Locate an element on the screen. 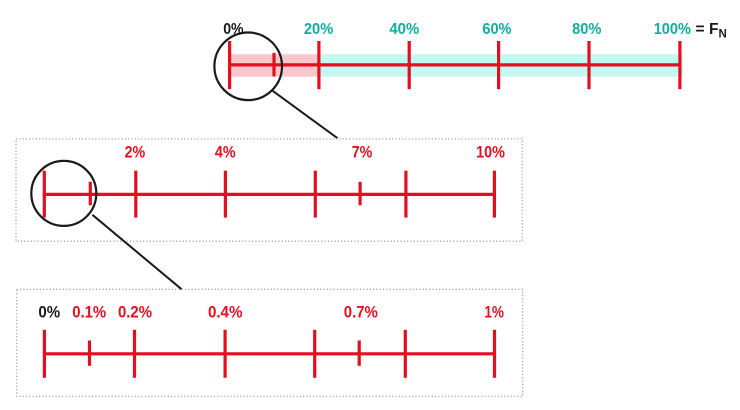  svg-text: 60% is located at coordinates (496, 29).